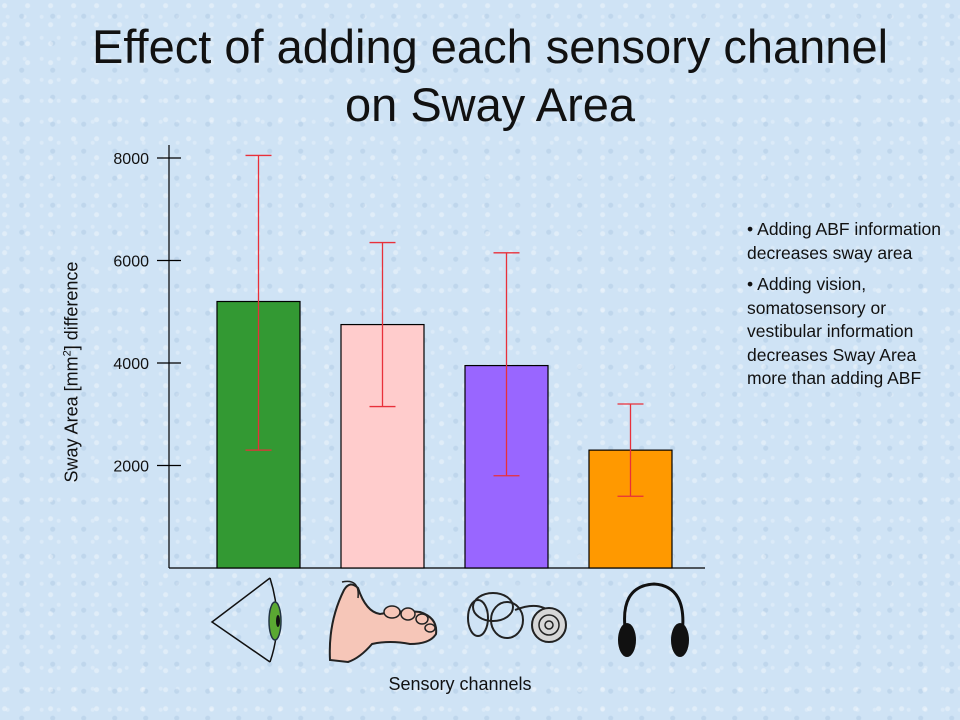 This screenshot has width=960, height=720. Describe the element at coordinates (147, 313) in the screenshot. I see `chart-y-ticks: 2000 4000 6000 8000` at that location.